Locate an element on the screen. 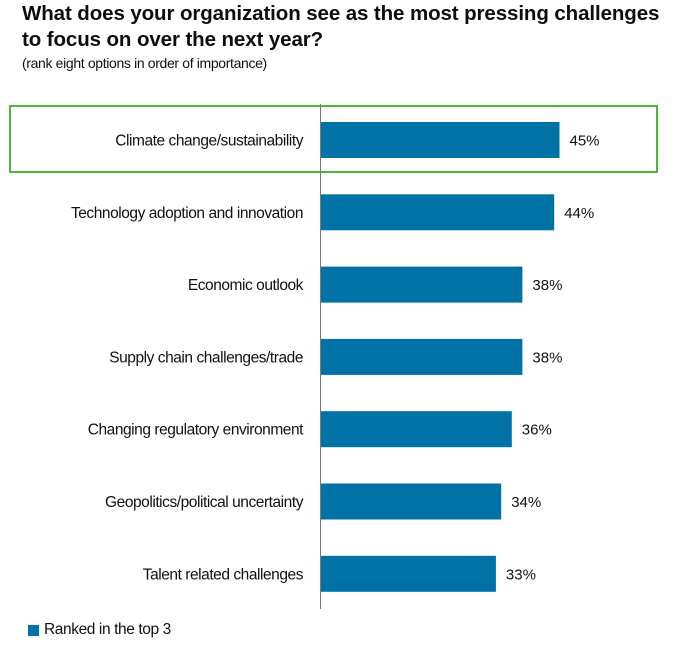  value-label: 34% is located at coordinates (526, 502).